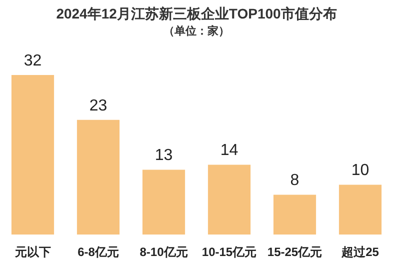  I want to click on x-tick-label: 超过25, so click(360, 252).